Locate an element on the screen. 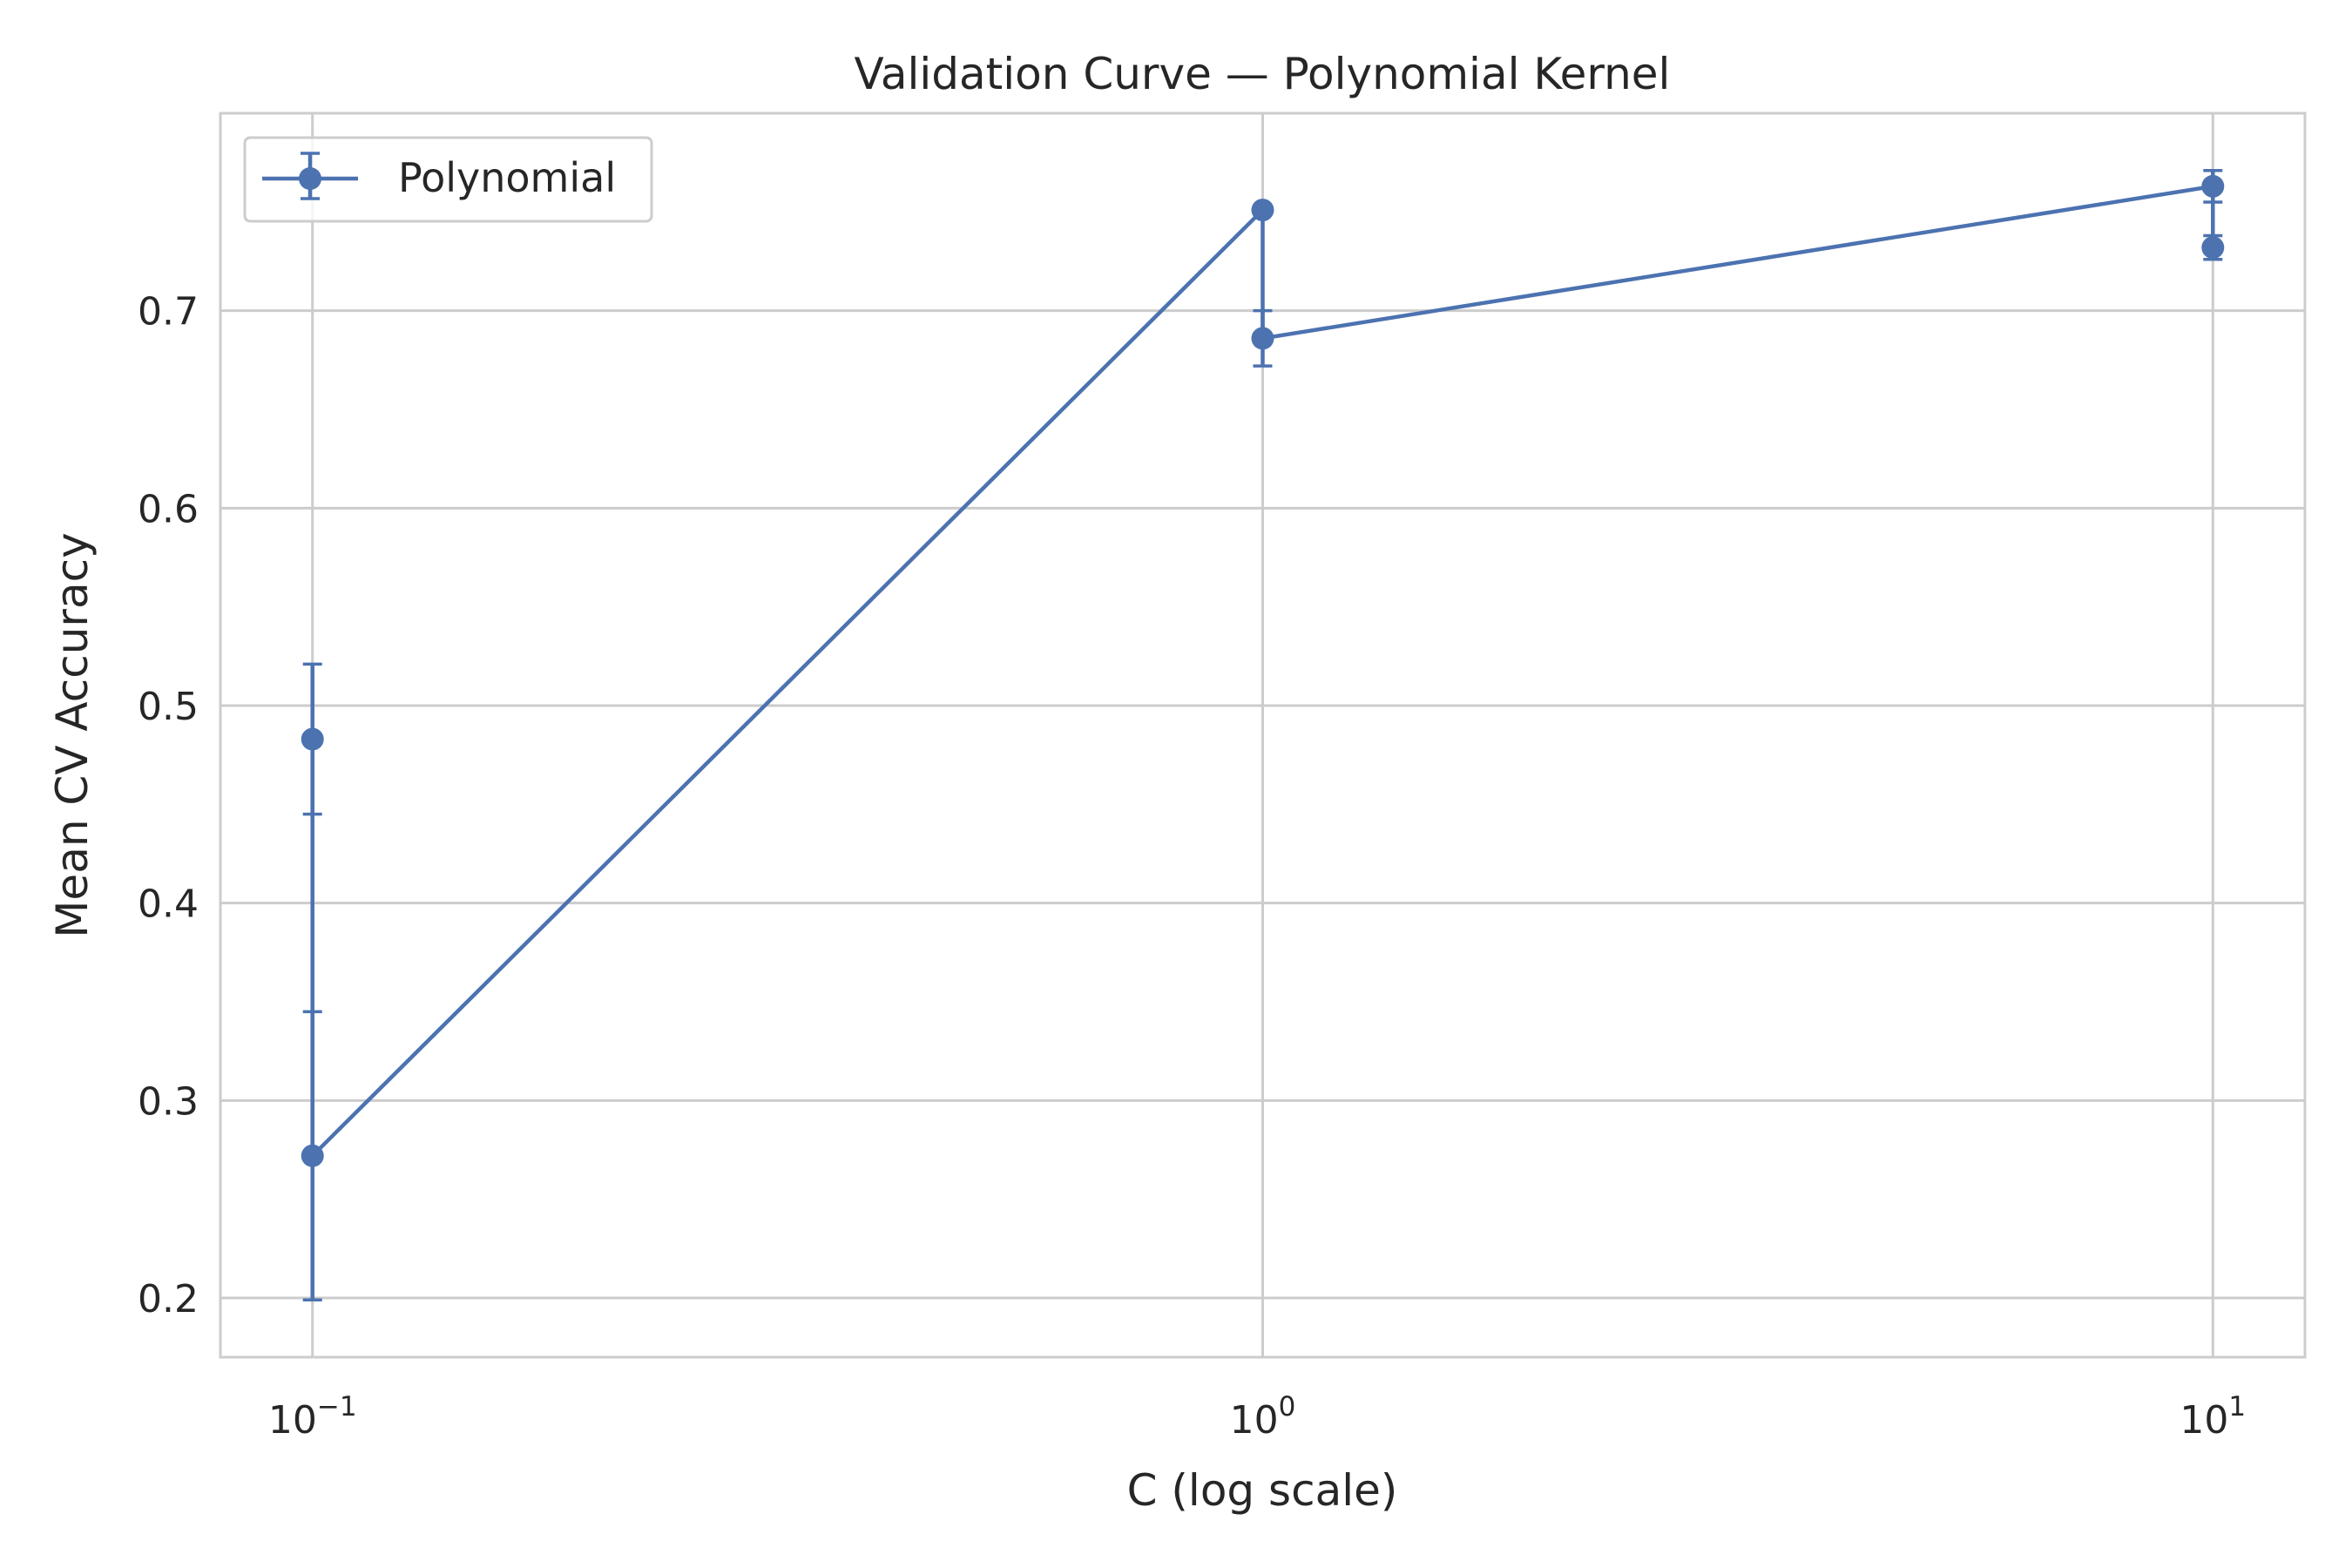 This screenshot has width=2352, height=1568. legend-label: Polynomial is located at coordinates (507, 177).